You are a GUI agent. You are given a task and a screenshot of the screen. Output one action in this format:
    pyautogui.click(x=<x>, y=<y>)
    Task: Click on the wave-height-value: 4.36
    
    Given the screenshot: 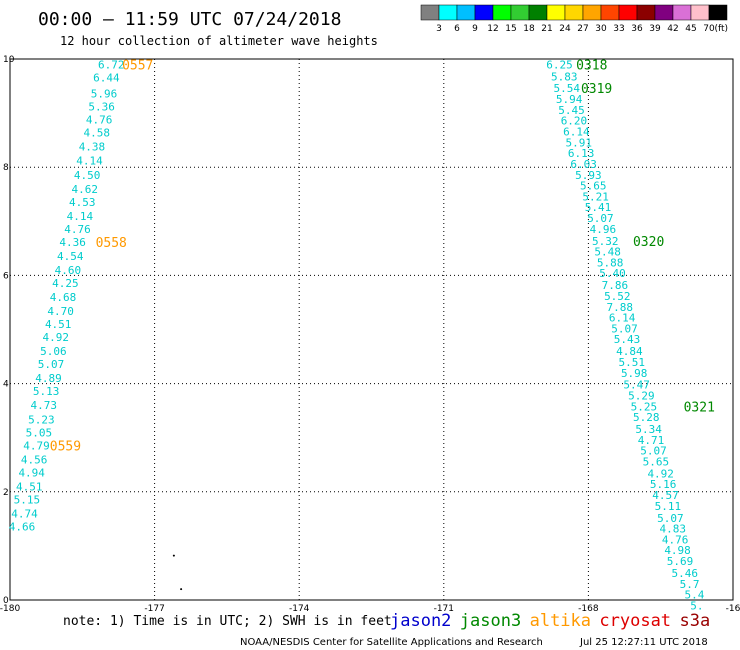 What is the action you would take?
    pyautogui.click(x=72, y=242)
    